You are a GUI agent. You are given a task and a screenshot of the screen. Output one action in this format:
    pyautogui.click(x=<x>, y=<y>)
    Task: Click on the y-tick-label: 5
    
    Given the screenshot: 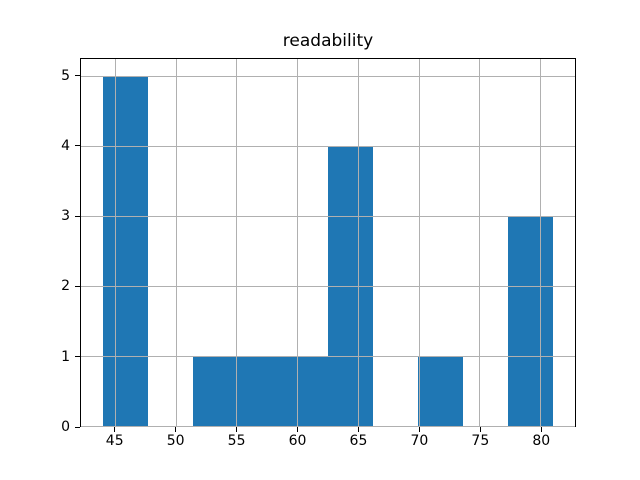 What is the action you would take?
    pyautogui.click(x=65, y=75)
    